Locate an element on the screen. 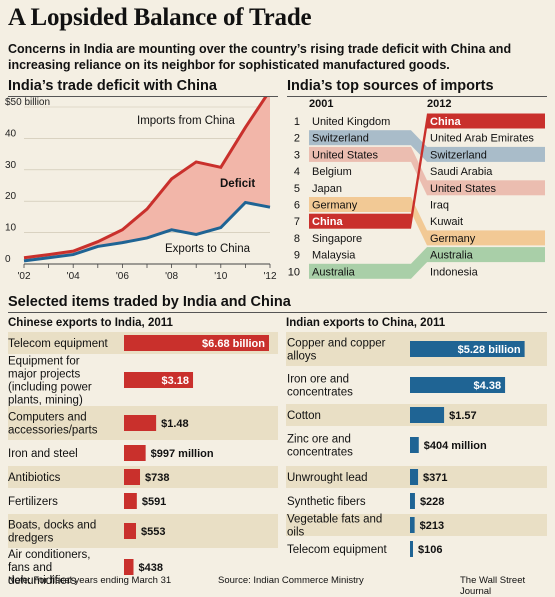 Image resolution: width=555 pixels, height=597 pixels. footer-credit: The Wall Street Journal is located at coordinates (493, 586).